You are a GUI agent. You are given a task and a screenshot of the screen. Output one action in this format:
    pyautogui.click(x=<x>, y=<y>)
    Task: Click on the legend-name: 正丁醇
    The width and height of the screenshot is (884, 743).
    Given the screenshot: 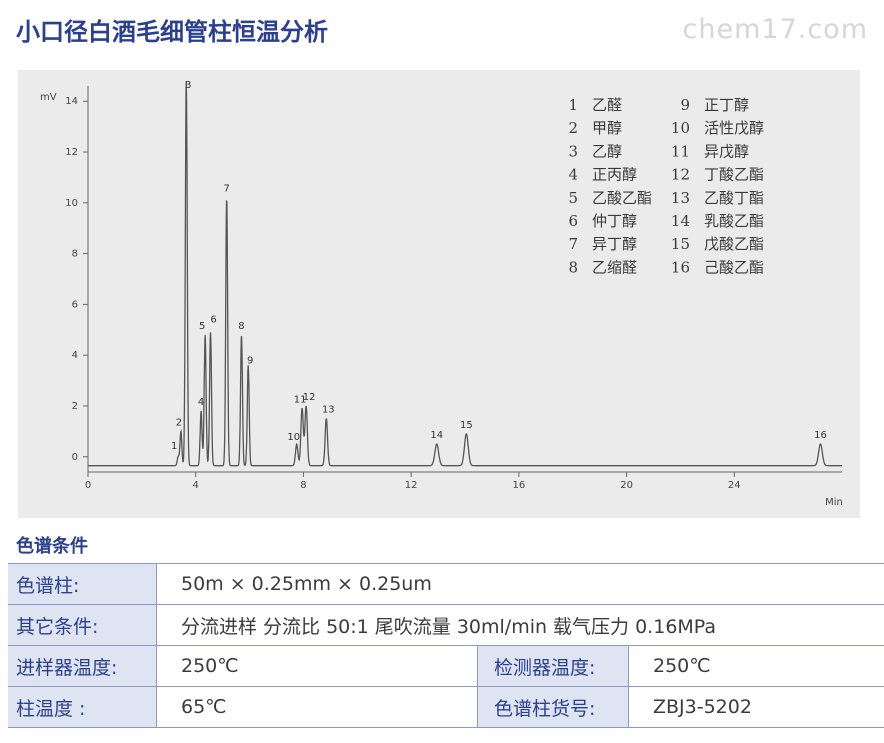 What is the action you would take?
    pyautogui.click(x=726, y=105)
    